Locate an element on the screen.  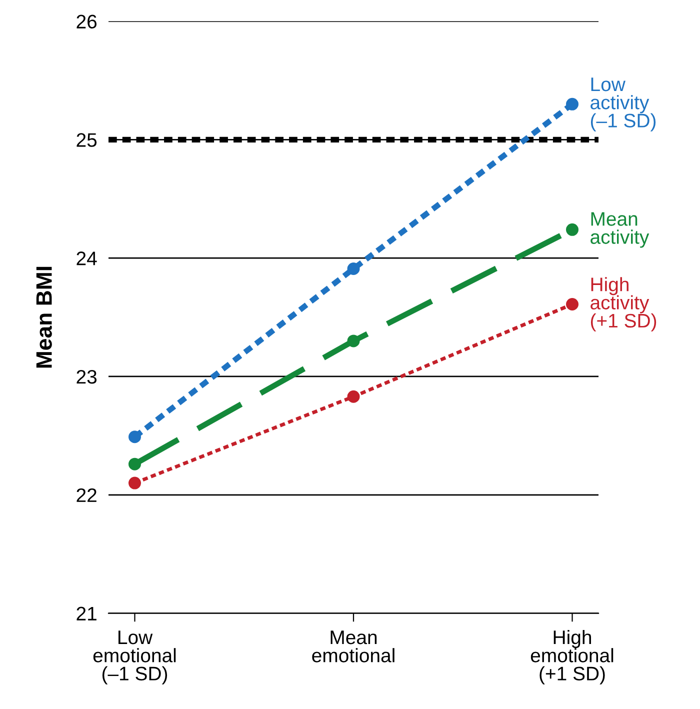
x-tick-label: High emotional (+1 SD) is located at coordinates (572, 657).